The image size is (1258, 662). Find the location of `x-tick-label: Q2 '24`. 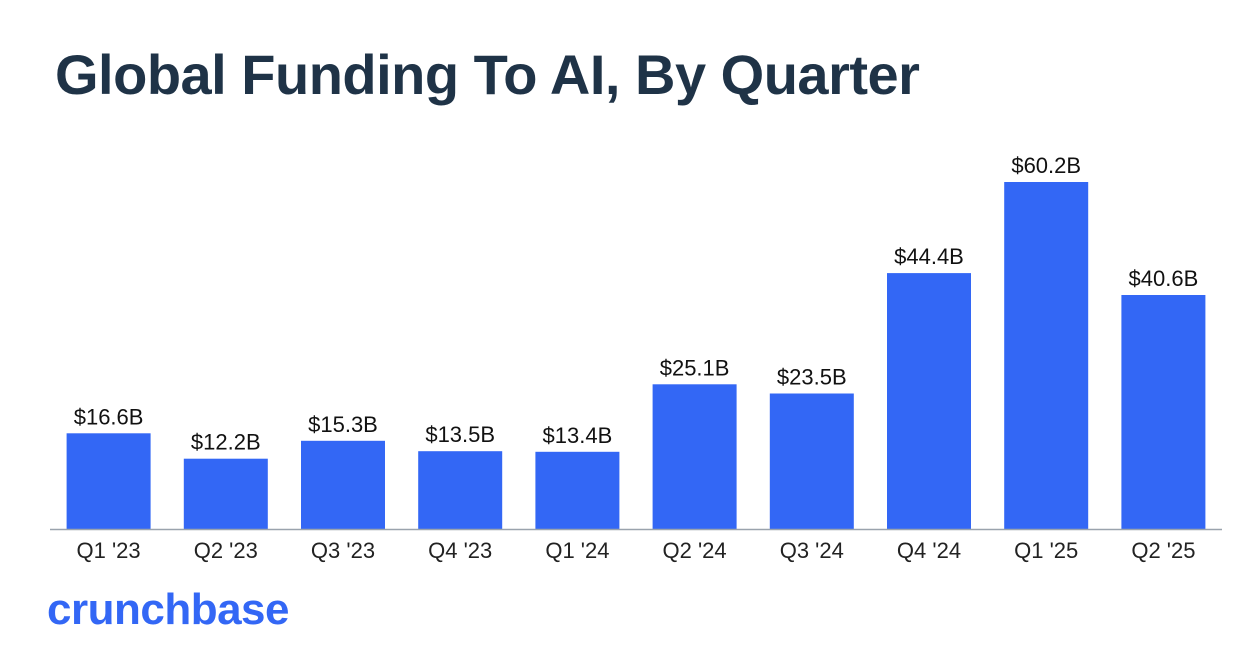

x-tick-label: Q2 '24 is located at coordinates (695, 550).